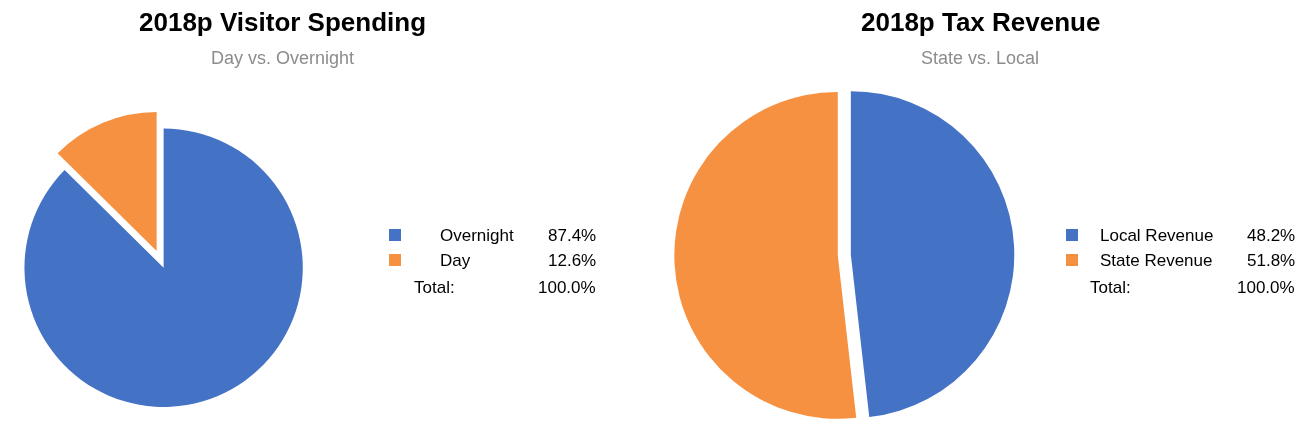 The height and width of the screenshot is (425, 1309). Describe the element at coordinates (283, 58) in the screenshot. I see `chart-subtitle: Day vs. Overnight` at that location.